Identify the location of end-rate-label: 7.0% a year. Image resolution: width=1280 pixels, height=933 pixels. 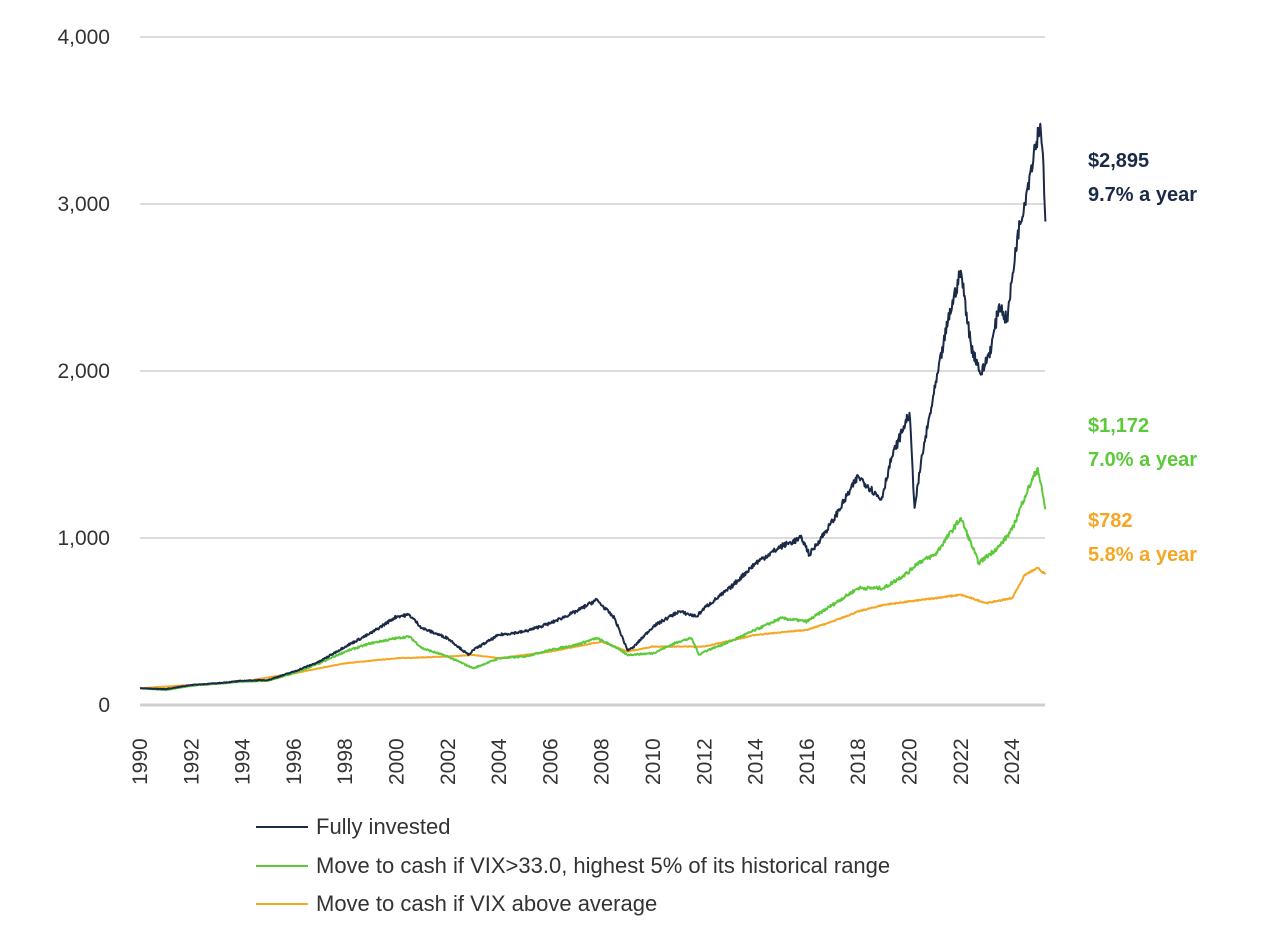
(1142, 460).